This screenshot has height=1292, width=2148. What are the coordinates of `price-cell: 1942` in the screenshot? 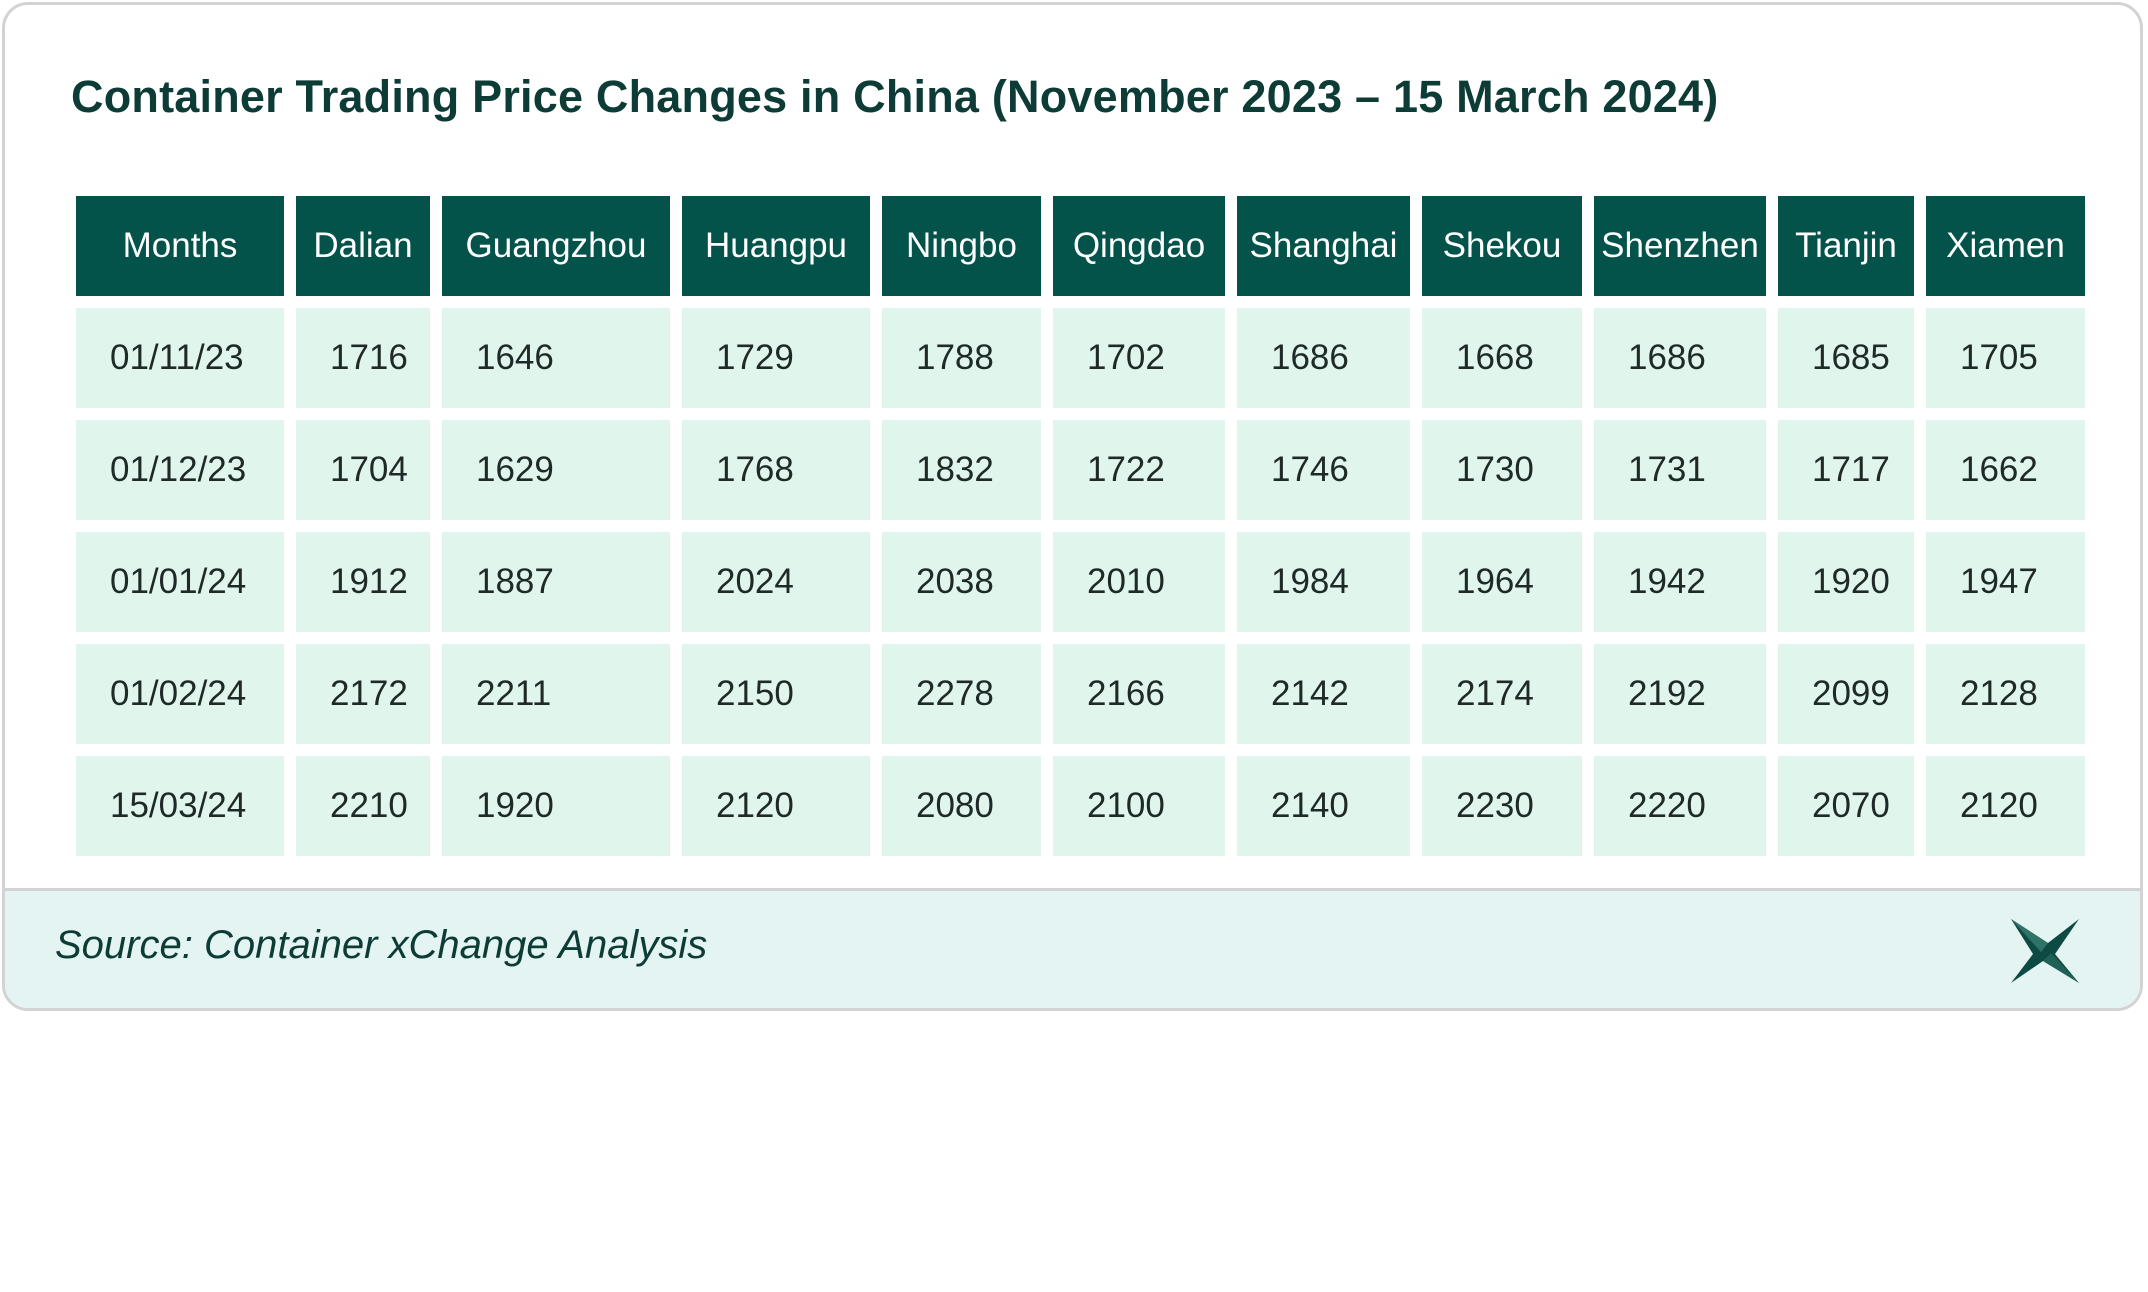 It's located at (1680, 582).